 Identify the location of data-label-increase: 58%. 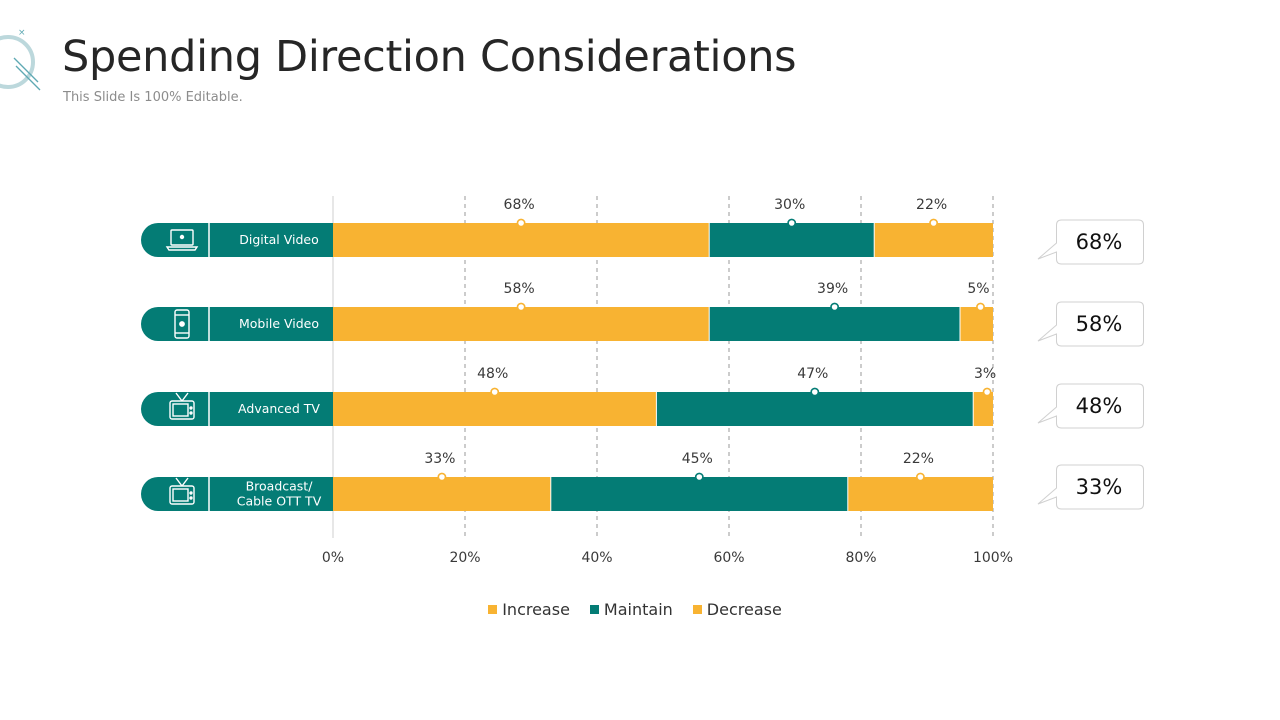
(519, 289).